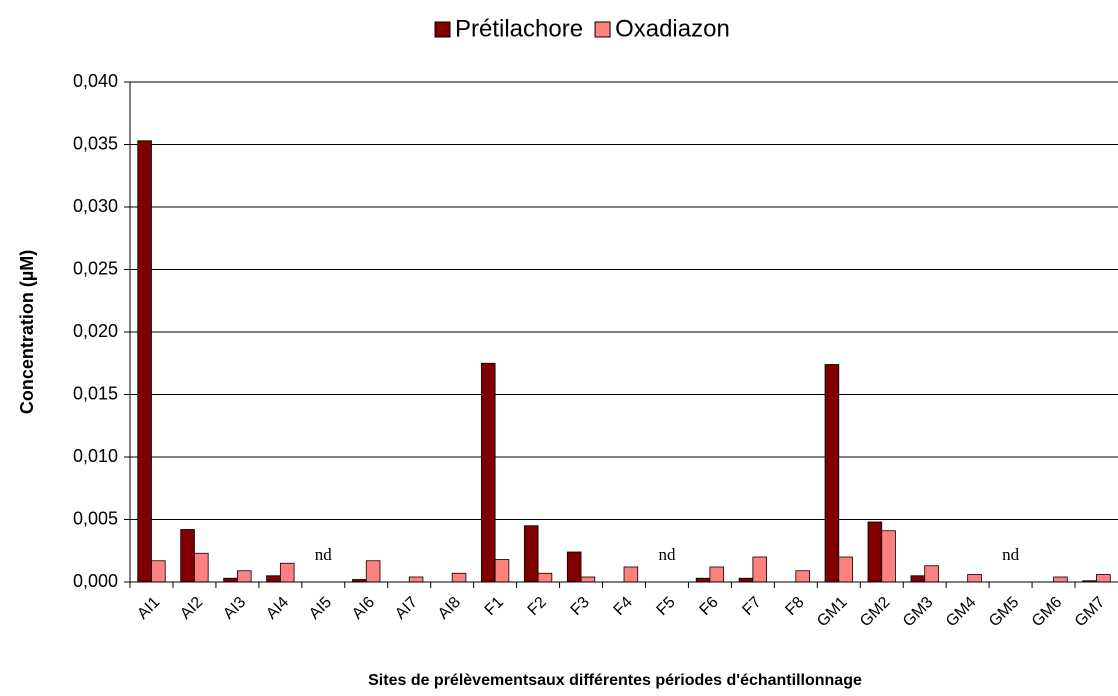  Describe the element at coordinates (95, 143) in the screenshot. I see `y-tick-label: 0,035` at that location.